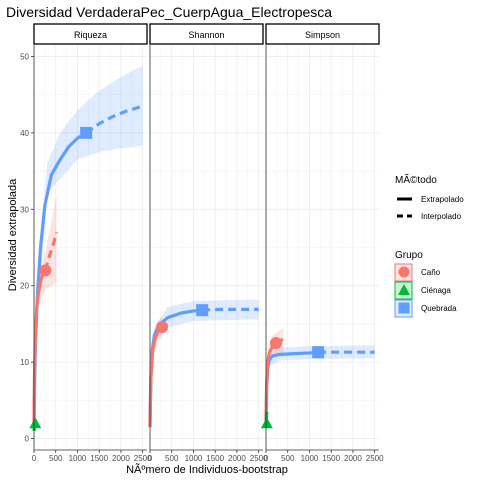  What do you see at coordinates (404, 289) in the screenshot?
I see `legend-group-marker-triangle` at bounding box center [404, 289].